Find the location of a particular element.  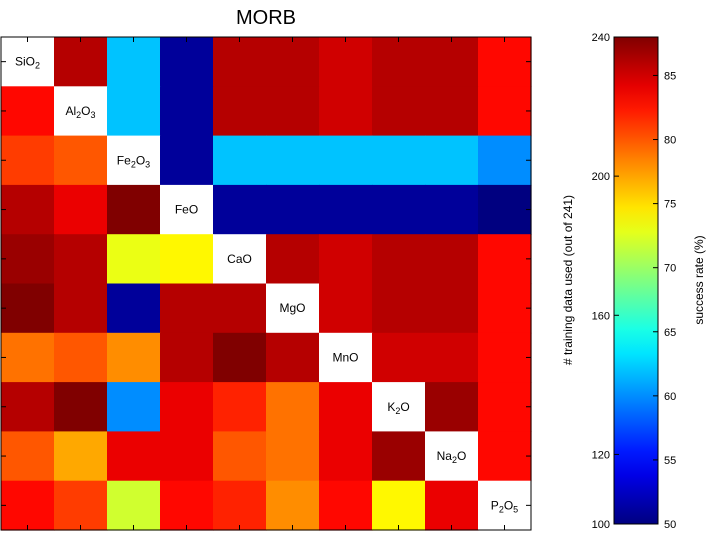

diagonal-label: P2O5 is located at coordinates (504, 506).